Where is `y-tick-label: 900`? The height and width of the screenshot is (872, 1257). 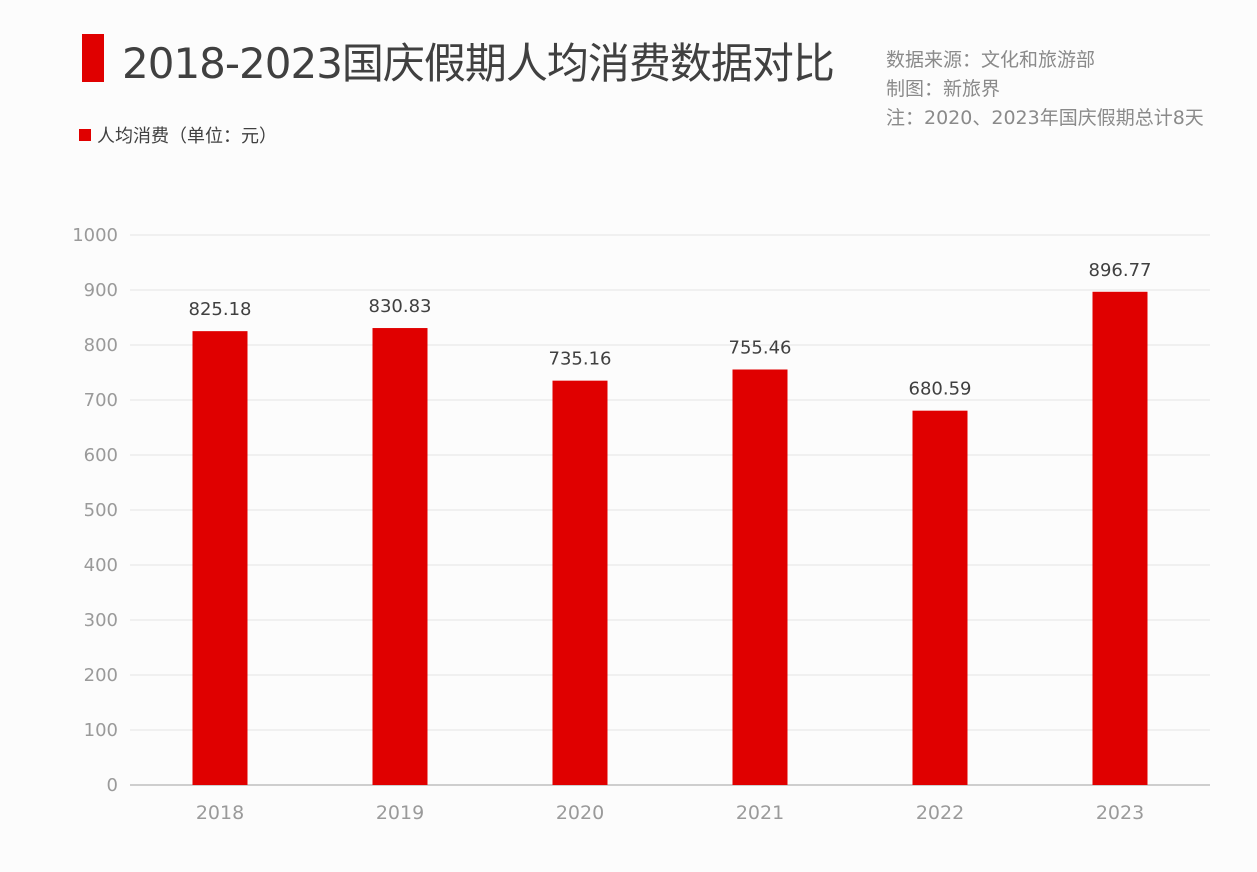
y-tick-label: 900 is located at coordinates (101, 290).